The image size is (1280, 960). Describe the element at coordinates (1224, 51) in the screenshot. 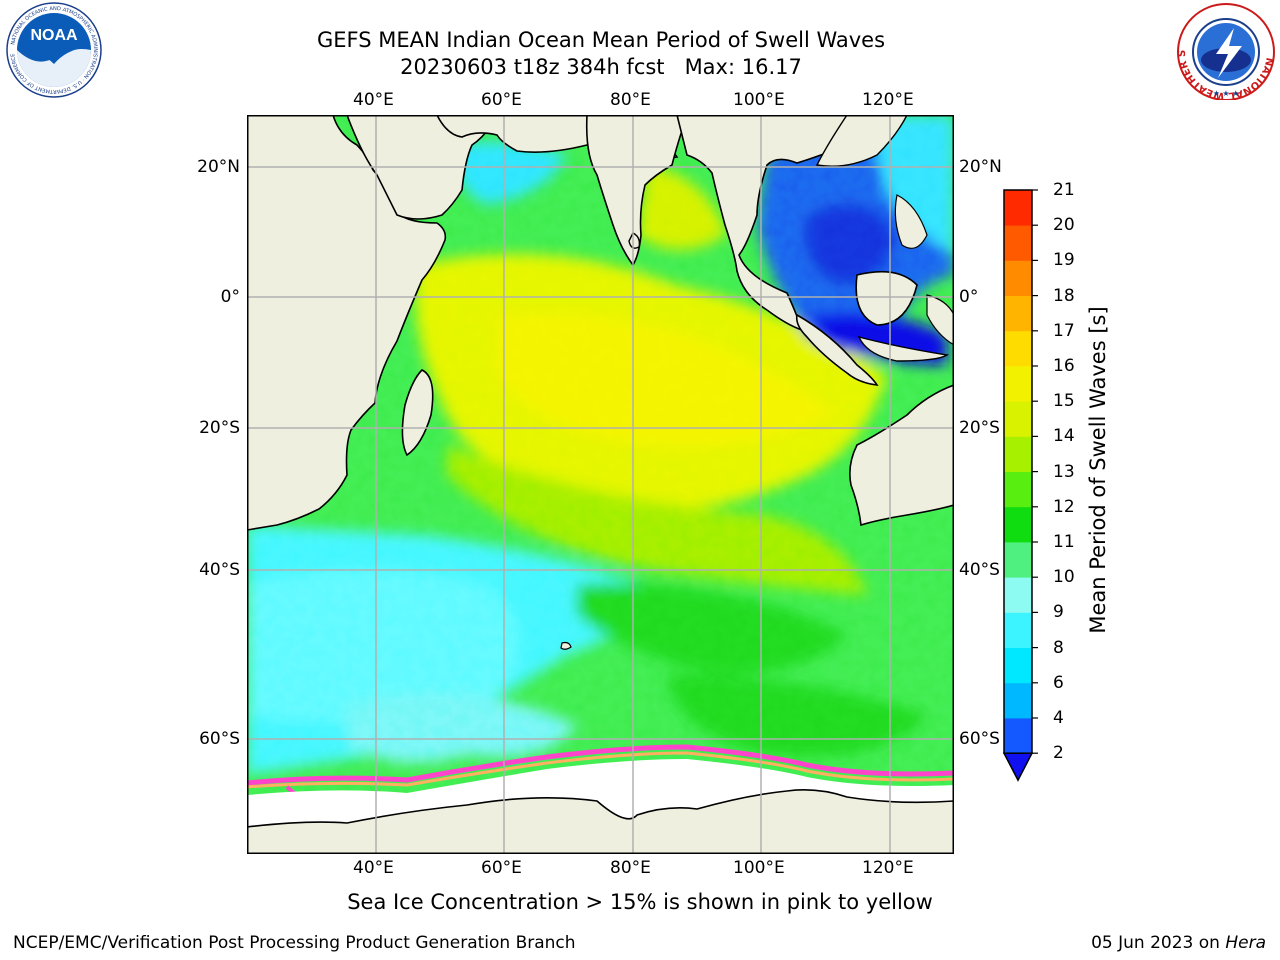

I see `nws-logo-icon: NATIONAL WEATHER SERVICE ★ ★ ★` at that location.